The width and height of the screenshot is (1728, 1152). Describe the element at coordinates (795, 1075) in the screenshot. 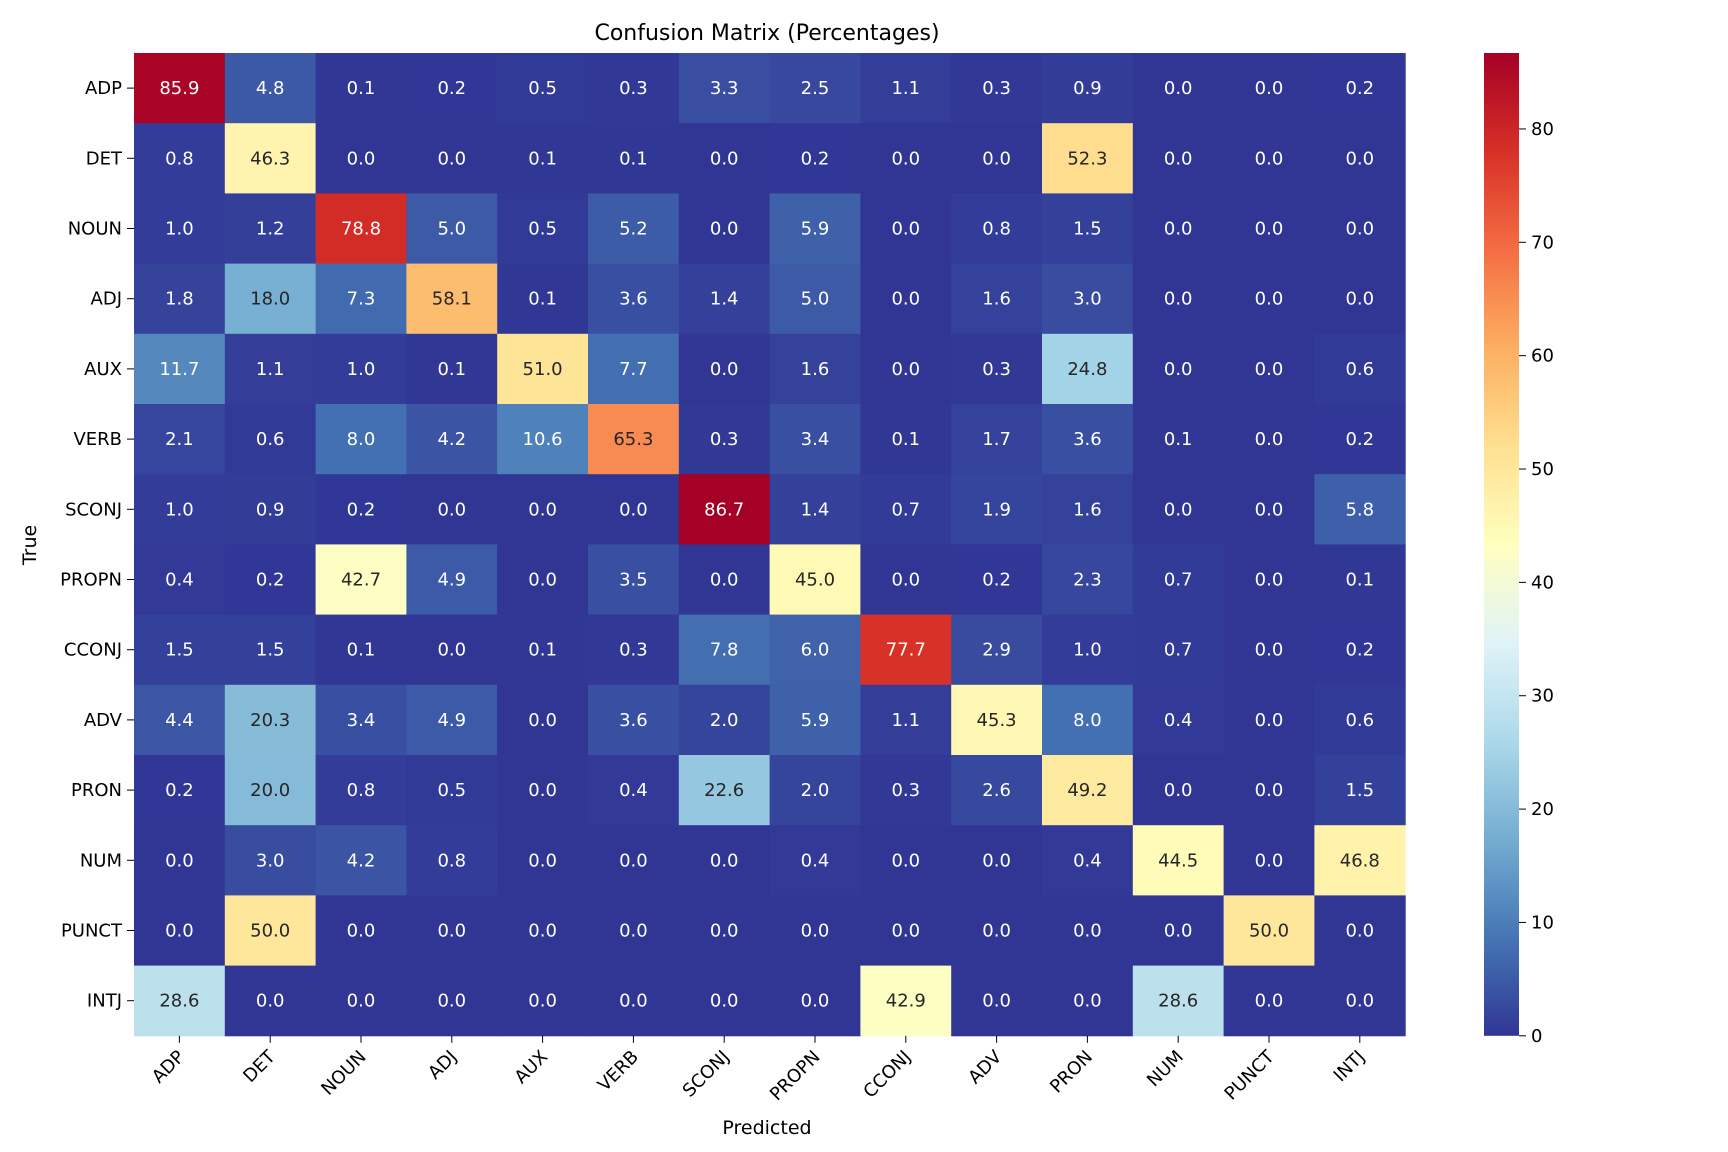

I see `x-tick-label: PROPN` at that location.